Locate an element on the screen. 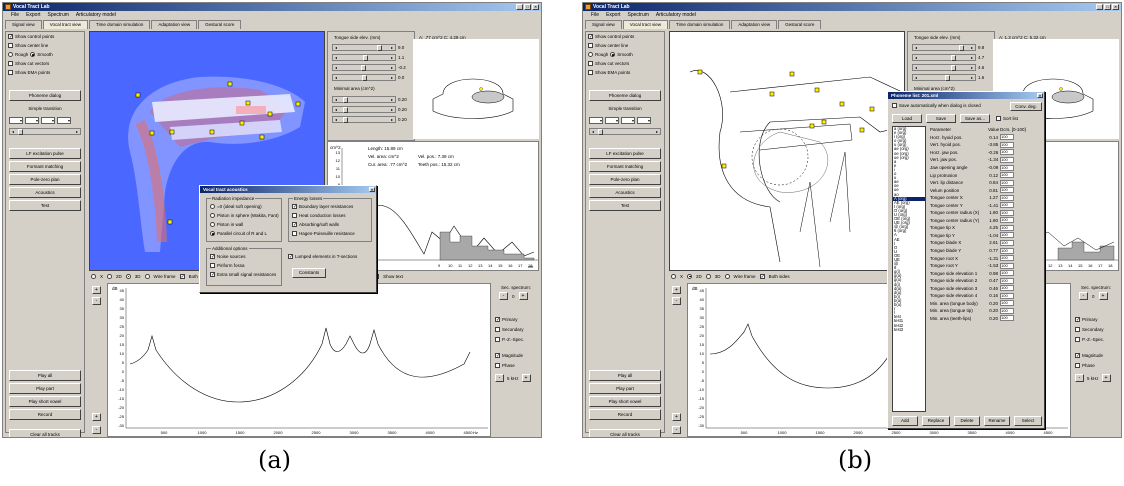 The height and width of the screenshot is (486, 1124). both-checkbox: ✓ is located at coordinates (182, 276).